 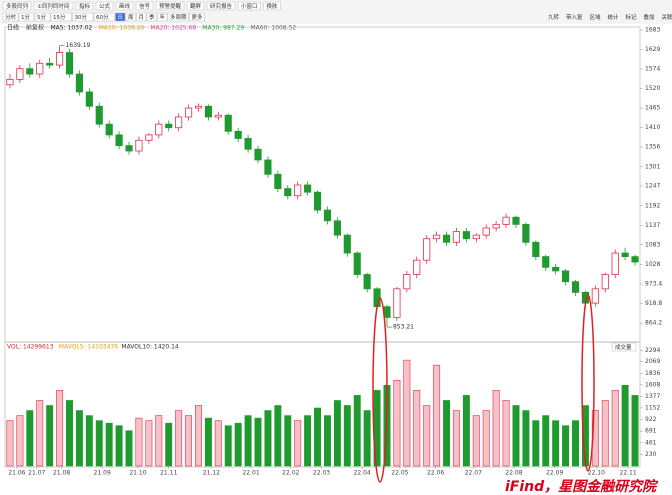 What do you see at coordinates (554, 17) in the screenshot?
I see `toolbar-right-label: 九转` at bounding box center [554, 17].